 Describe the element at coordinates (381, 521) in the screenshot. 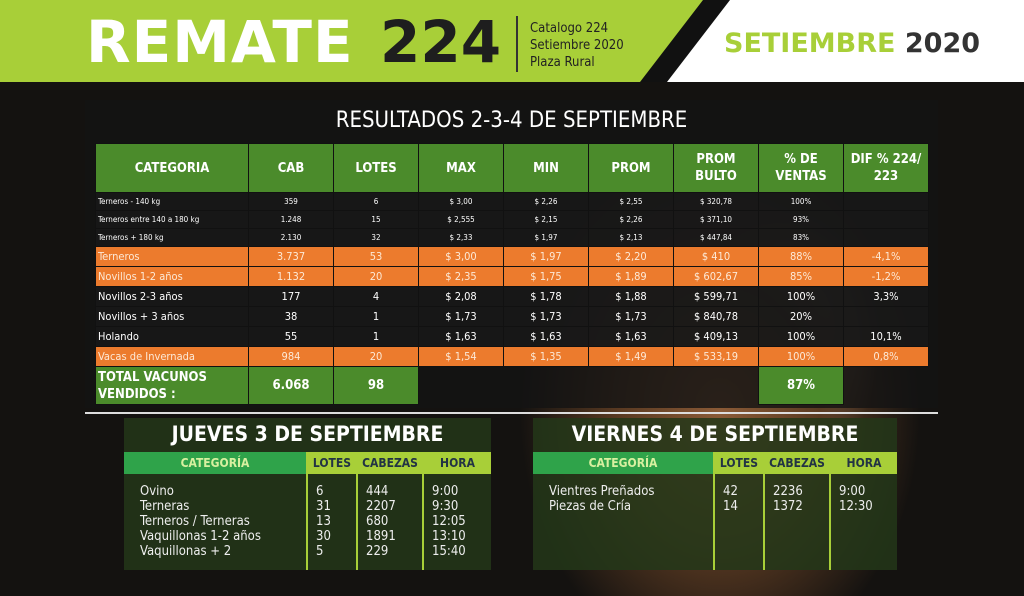

I see `schedule-column-cabezas: 444 2207 680 1891 229` at that location.